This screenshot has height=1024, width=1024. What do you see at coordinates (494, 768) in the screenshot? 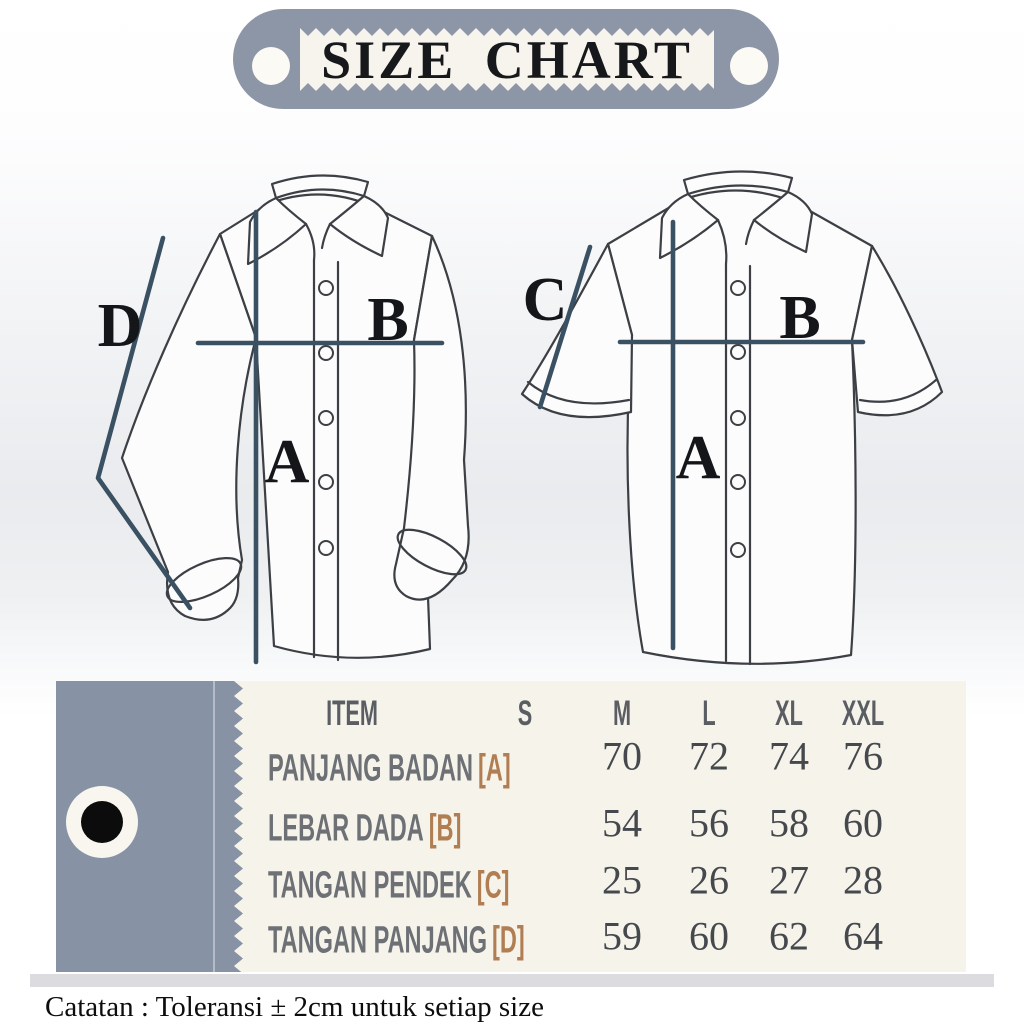
I see `row-label-tag: [A]` at bounding box center [494, 768].